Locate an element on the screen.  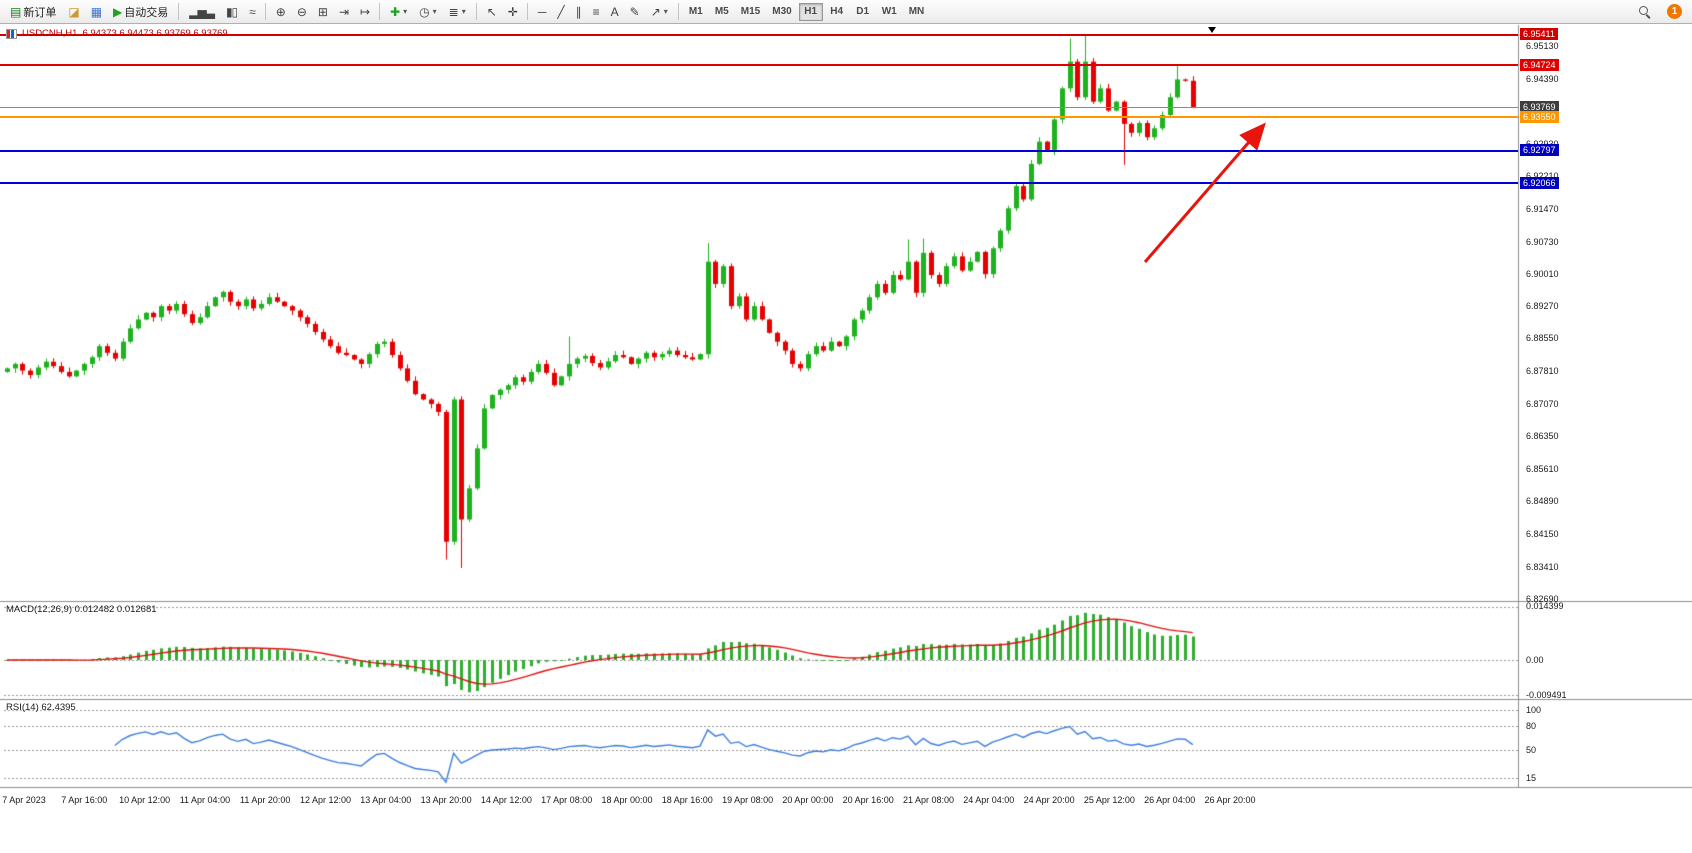
horizontal-line-button: ─ is located at coordinates (542, 12).